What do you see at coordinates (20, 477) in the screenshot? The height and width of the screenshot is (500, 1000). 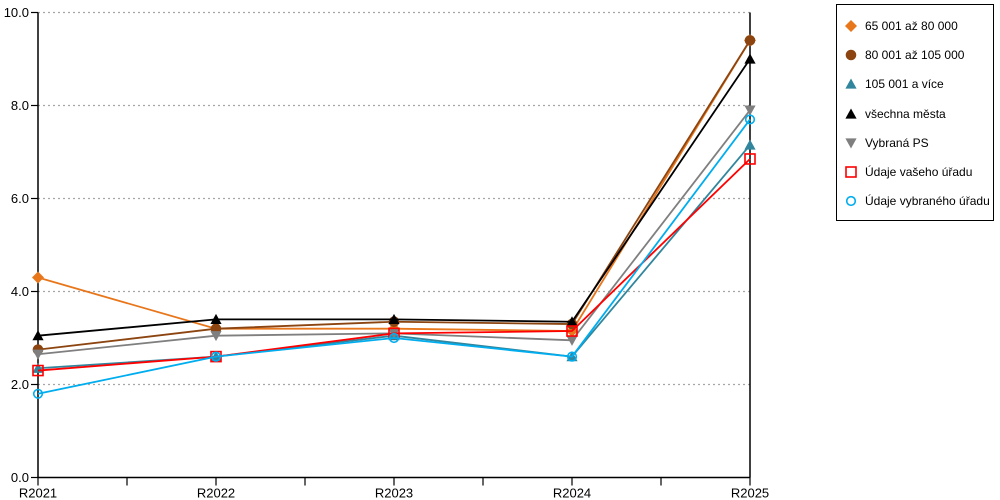 I see `y-axis-tick-label: 0.0` at bounding box center [20, 477].